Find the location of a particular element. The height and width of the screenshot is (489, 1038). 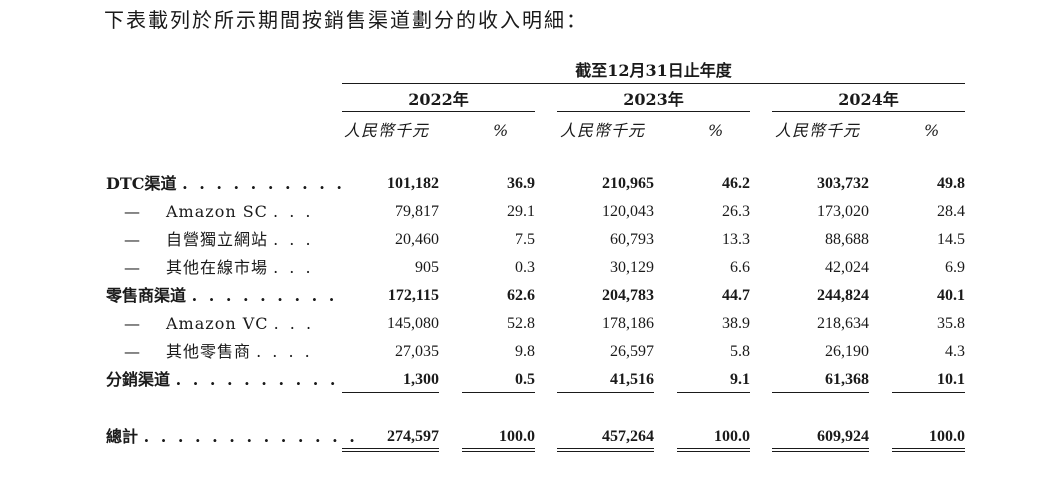

total-rule-2024-pct is located at coordinates (928, 450).